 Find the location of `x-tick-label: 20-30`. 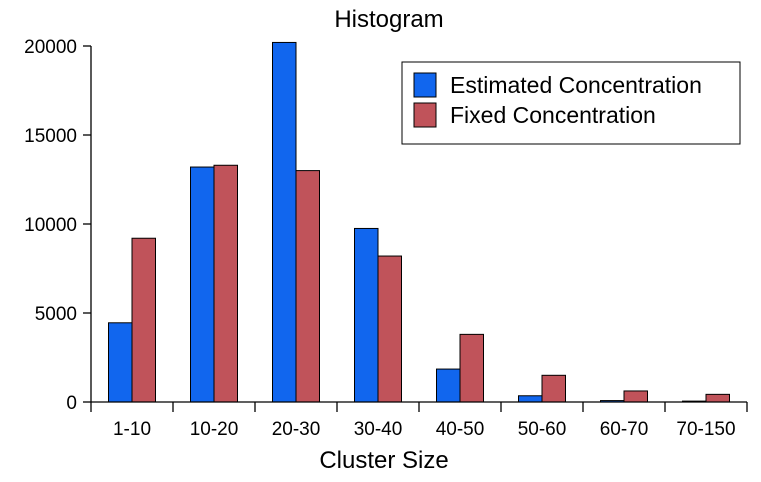

x-tick-label: 20-30 is located at coordinates (296, 429).